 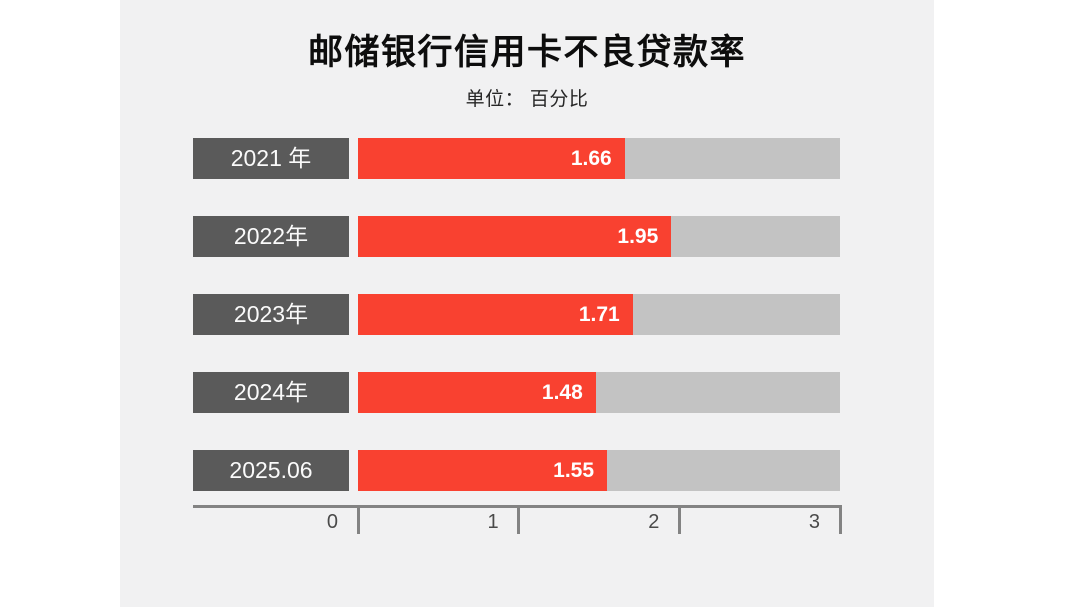 What do you see at coordinates (271, 314) in the screenshot?
I see `category-label-box: 2023年` at bounding box center [271, 314].